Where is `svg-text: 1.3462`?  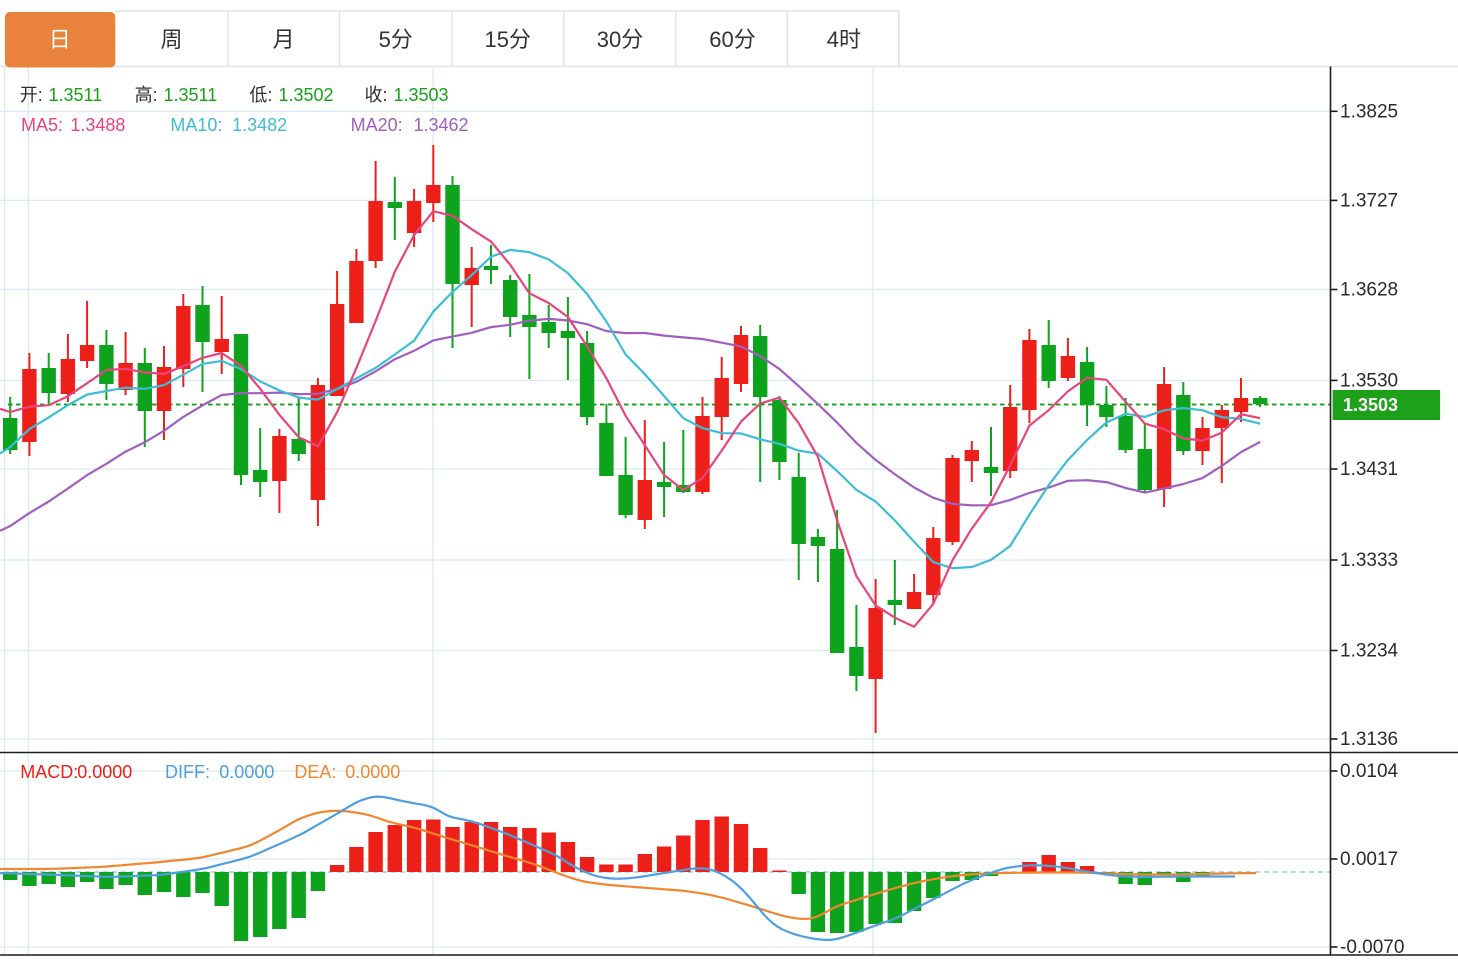 svg-text: 1.3462 is located at coordinates (441, 125).